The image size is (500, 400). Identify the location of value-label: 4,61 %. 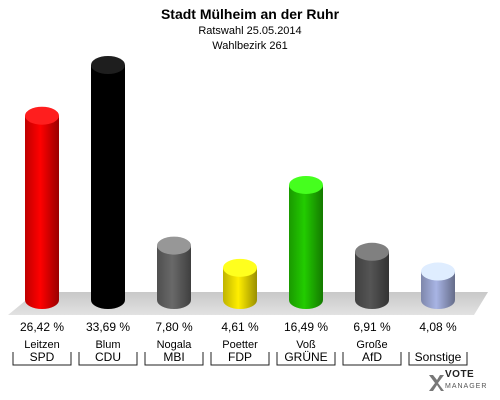
(240, 327).